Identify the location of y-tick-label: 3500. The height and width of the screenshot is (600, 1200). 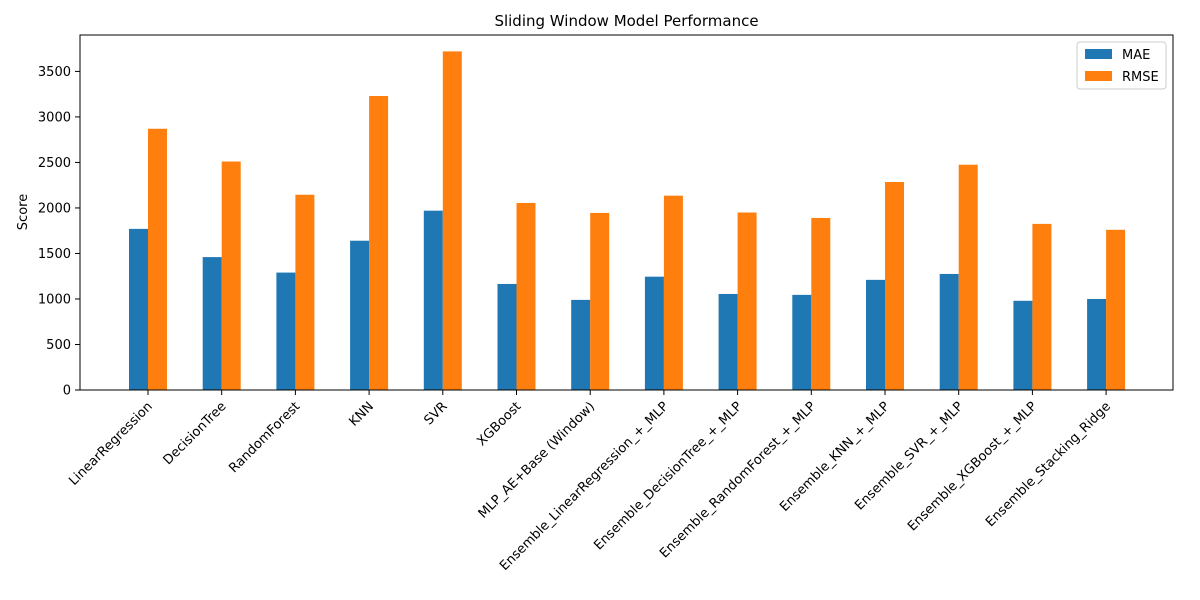
(54, 72).